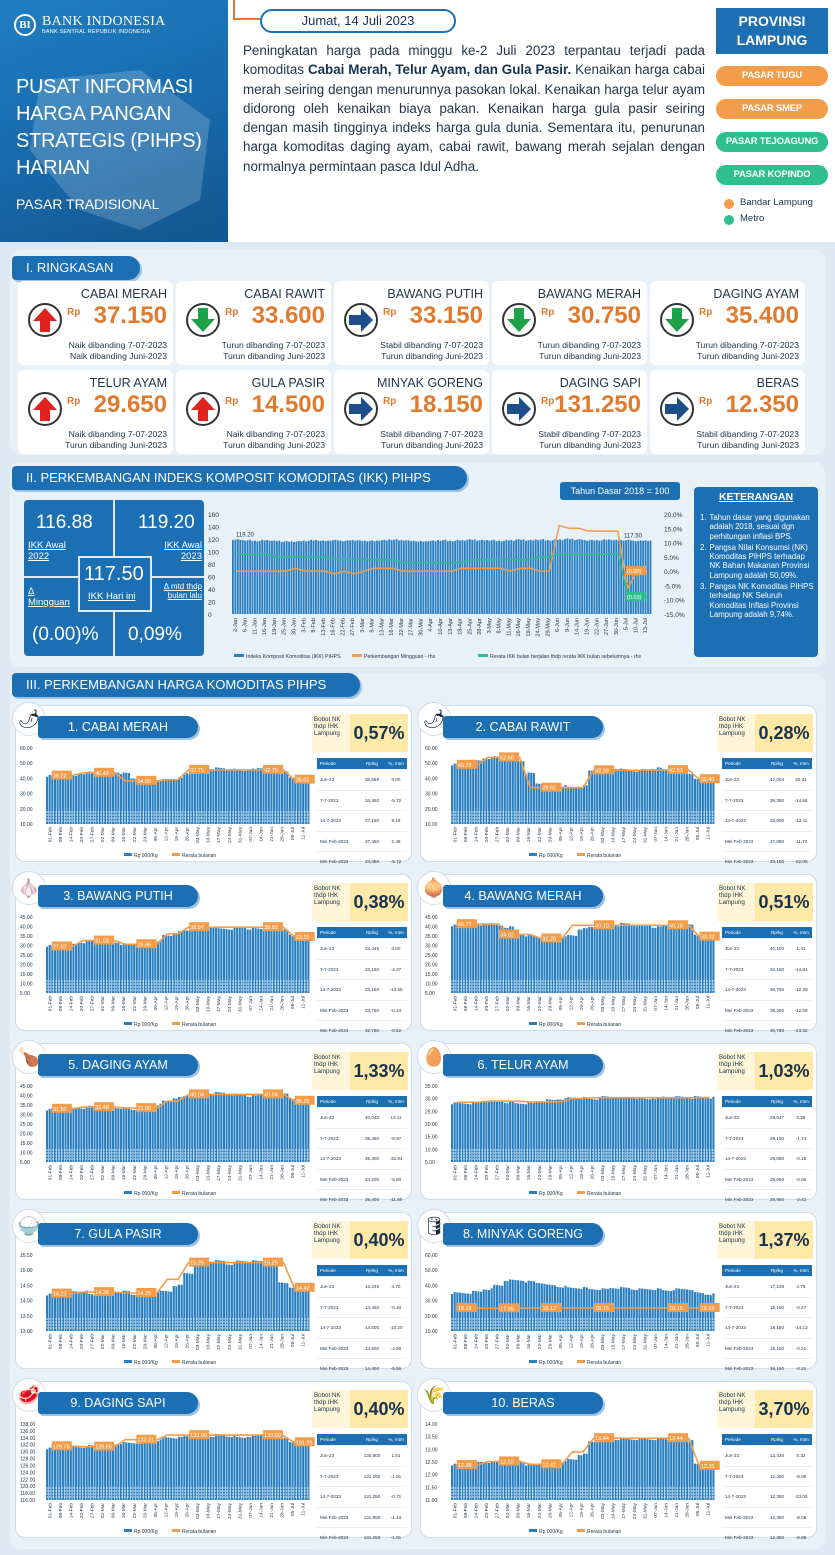  Describe the element at coordinates (166, 834) in the screenshot. I see `x-tick-label: 12-Apr` at that location.